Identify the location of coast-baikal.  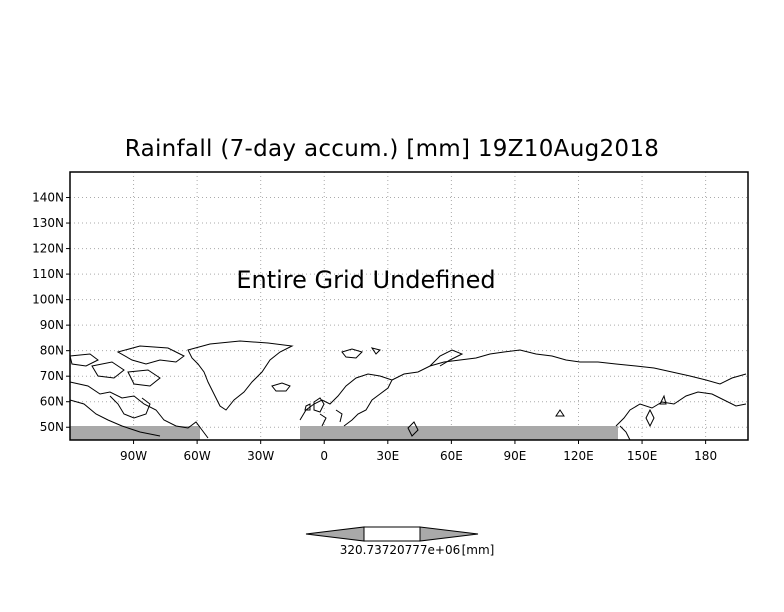
(560, 413).